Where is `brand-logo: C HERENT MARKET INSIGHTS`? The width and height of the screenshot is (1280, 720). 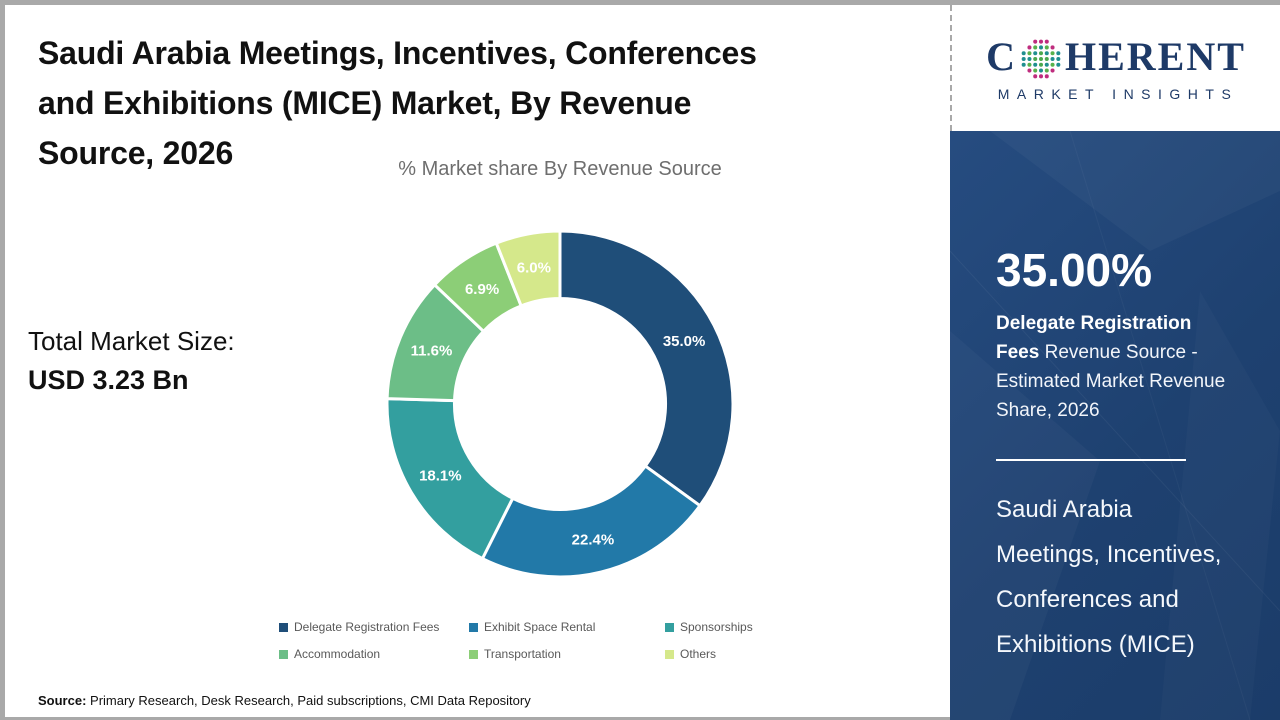
brand-logo: C HERENT MARKET INSIGHTS is located at coordinates (1115, 68).